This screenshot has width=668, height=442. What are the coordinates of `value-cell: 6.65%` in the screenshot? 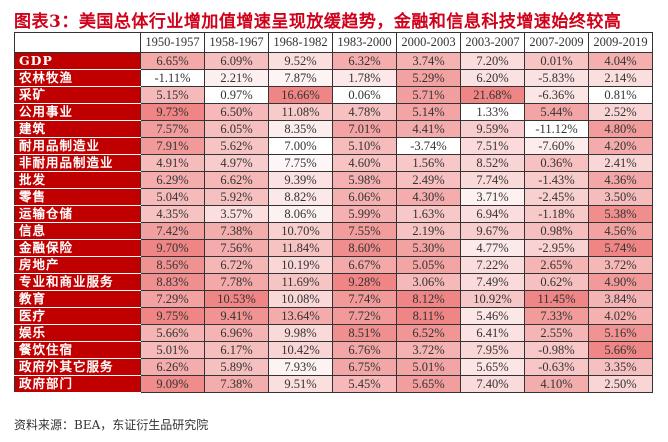 It's located at (172, 61).